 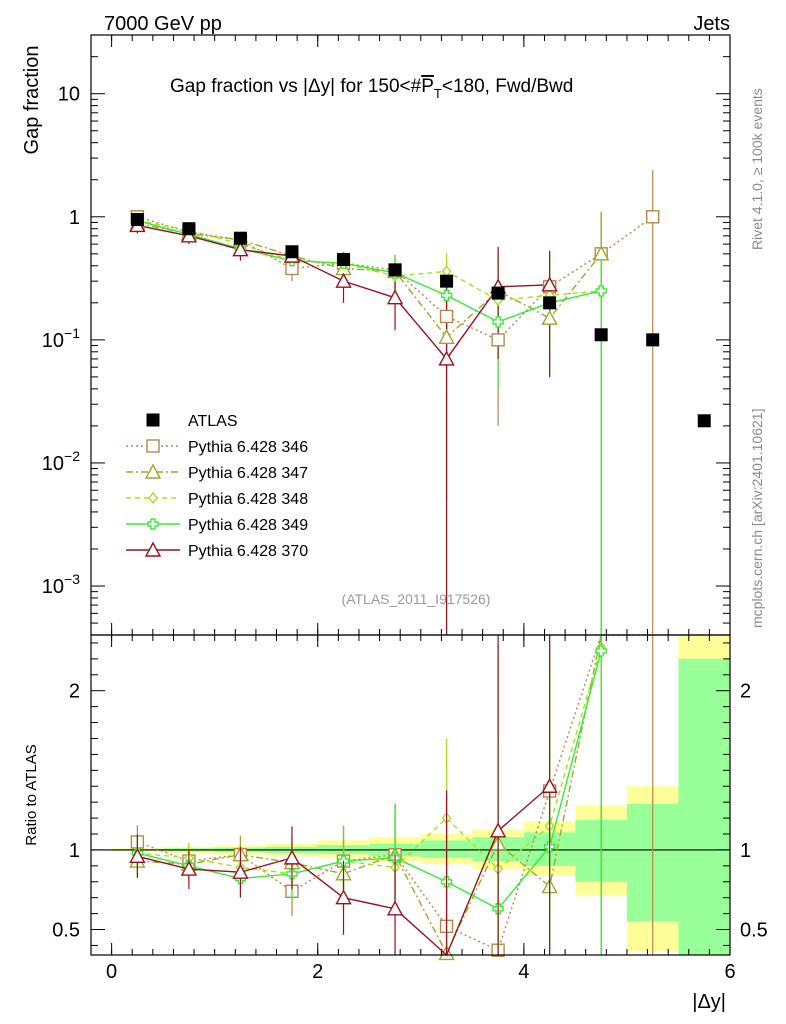 What do you see at coordinates (61, 338) in the screenshot?
I see `y-tick-label: 10⁻¹` at bounding box center [61, 338].